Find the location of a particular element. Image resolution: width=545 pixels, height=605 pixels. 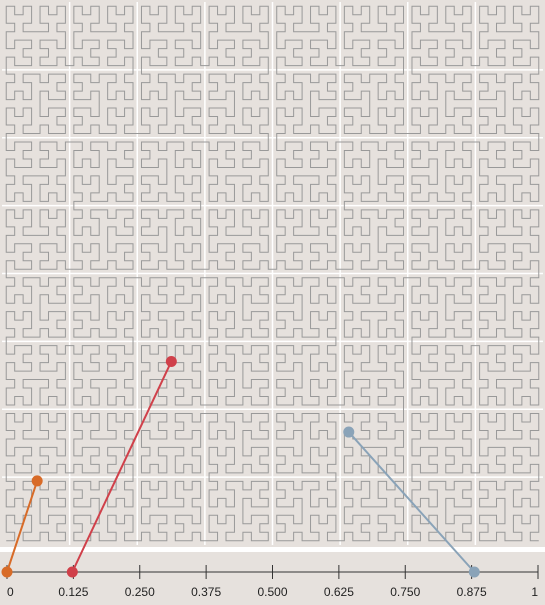

axis-tick-label: 1 is located at coordinates (534, 592).